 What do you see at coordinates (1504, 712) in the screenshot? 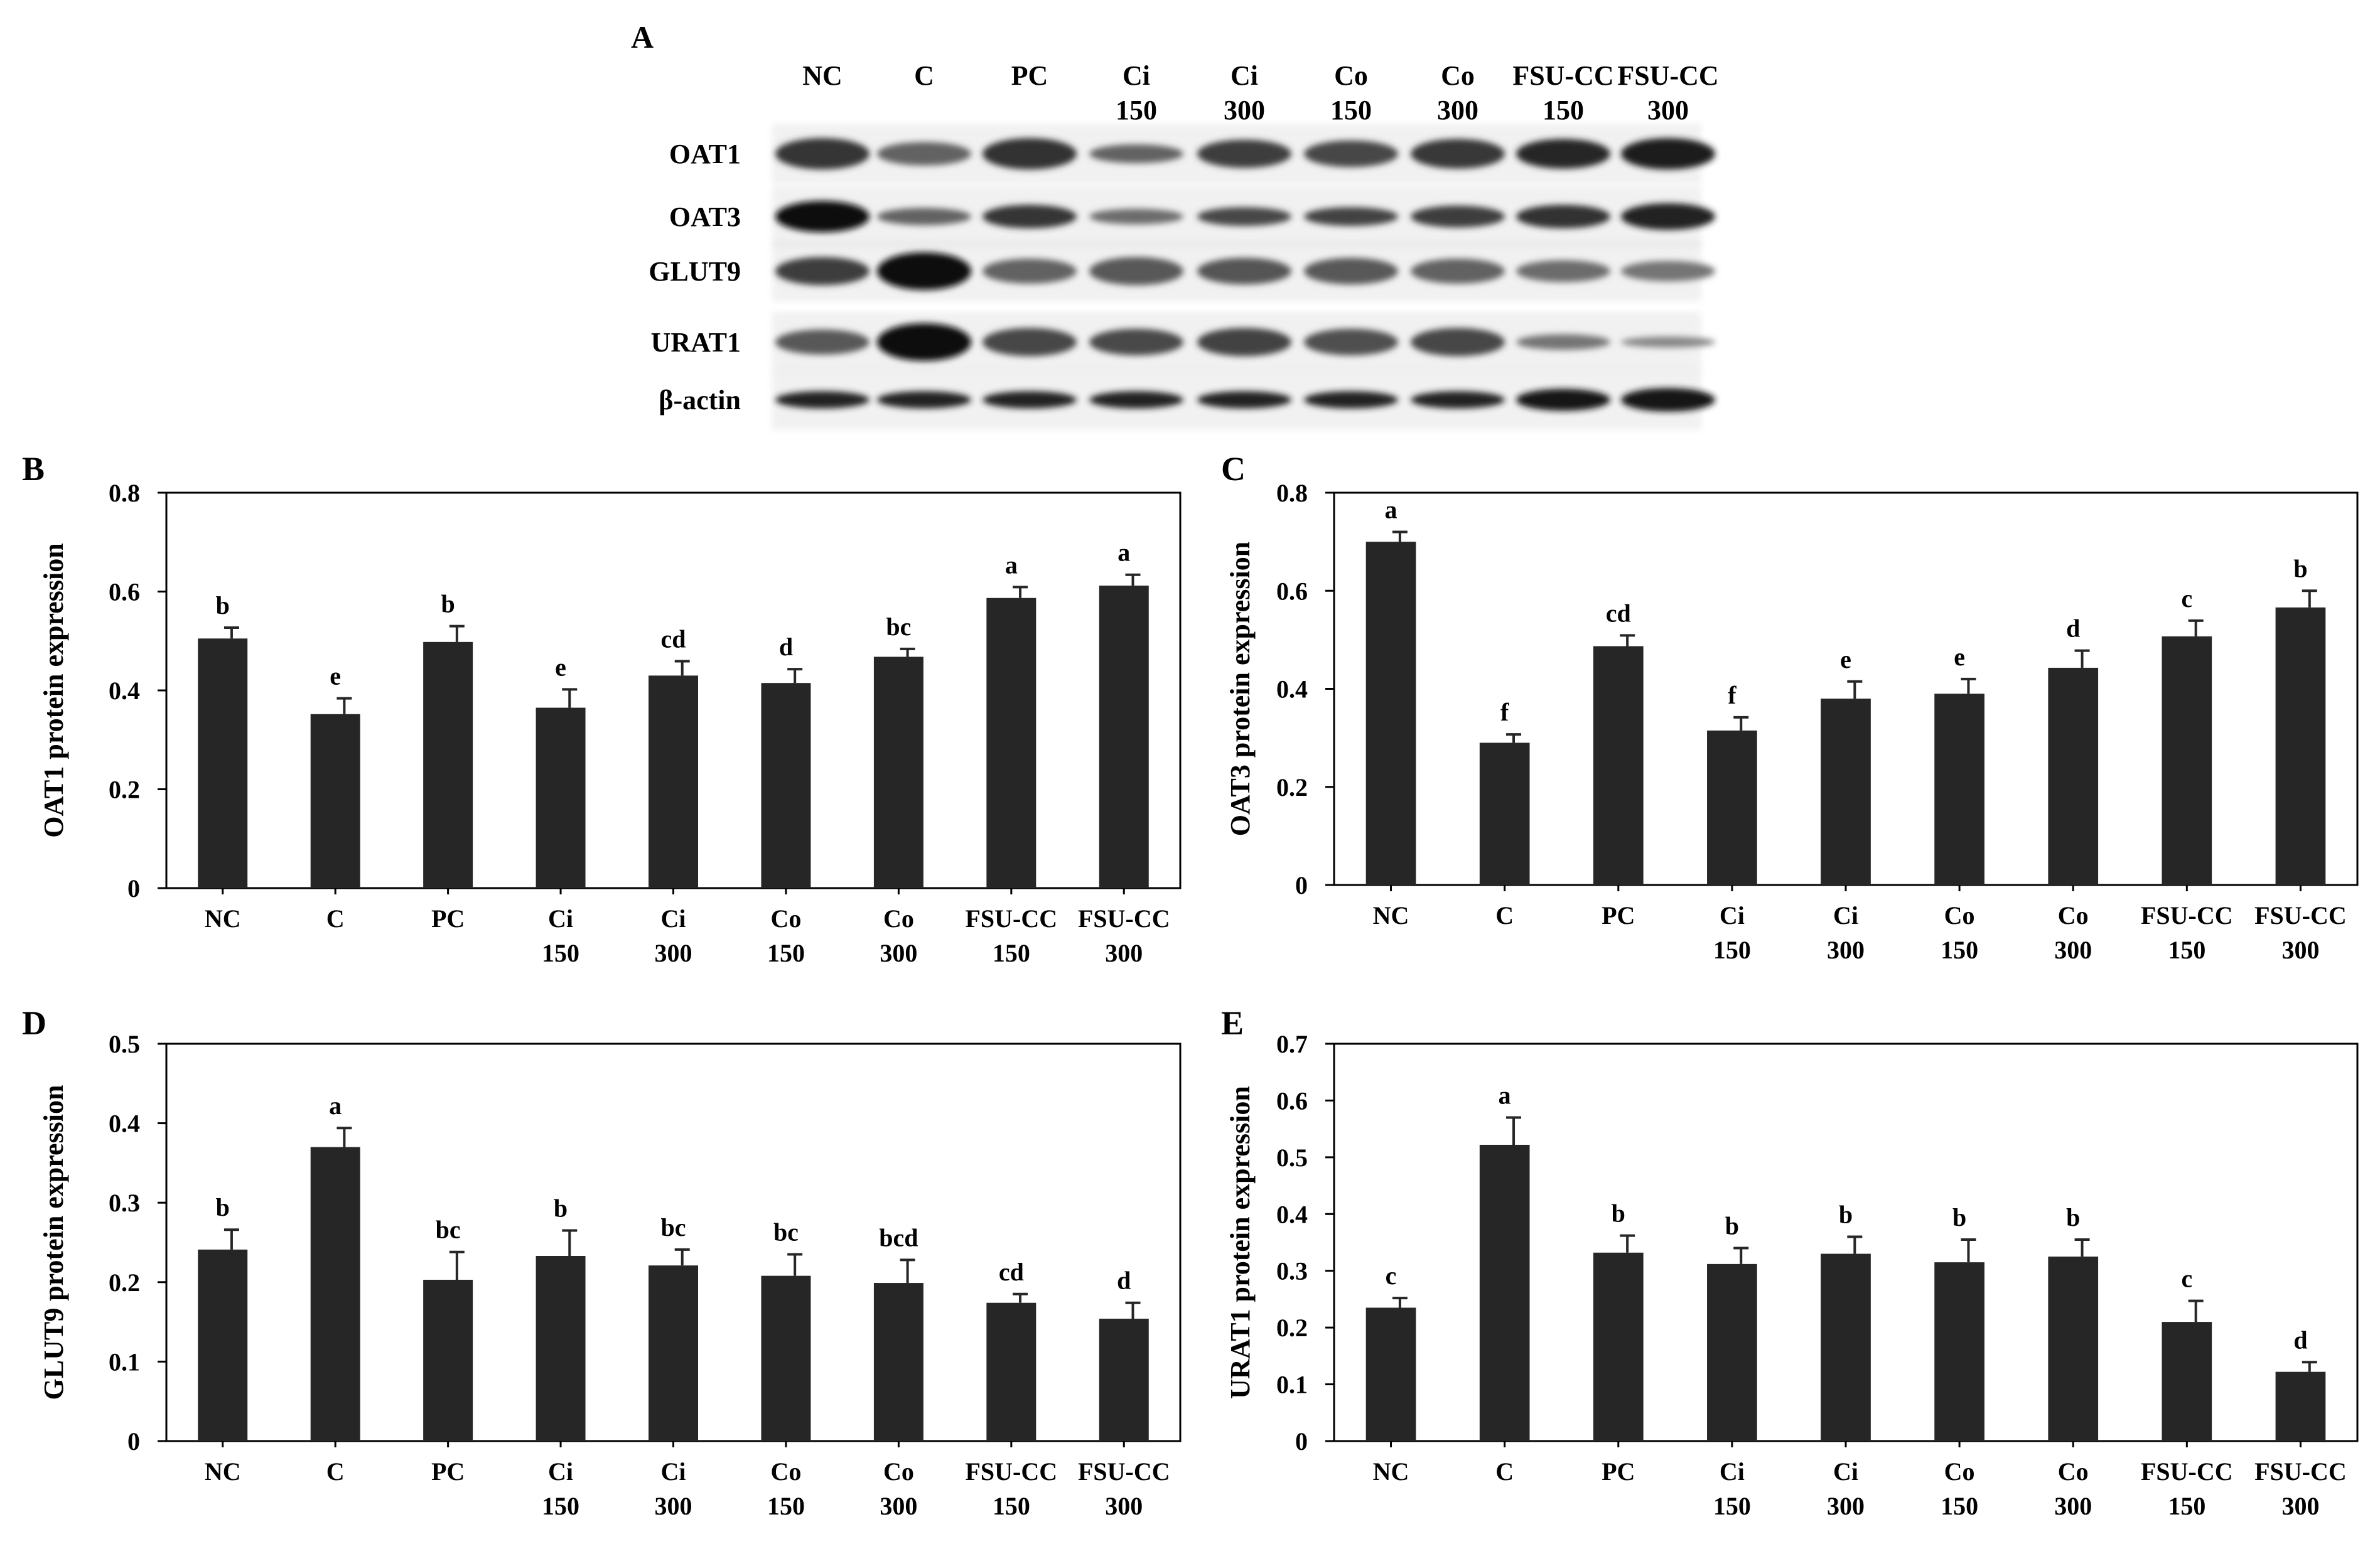
I see `significance-letter: f` at bounding box center [1504, 712].